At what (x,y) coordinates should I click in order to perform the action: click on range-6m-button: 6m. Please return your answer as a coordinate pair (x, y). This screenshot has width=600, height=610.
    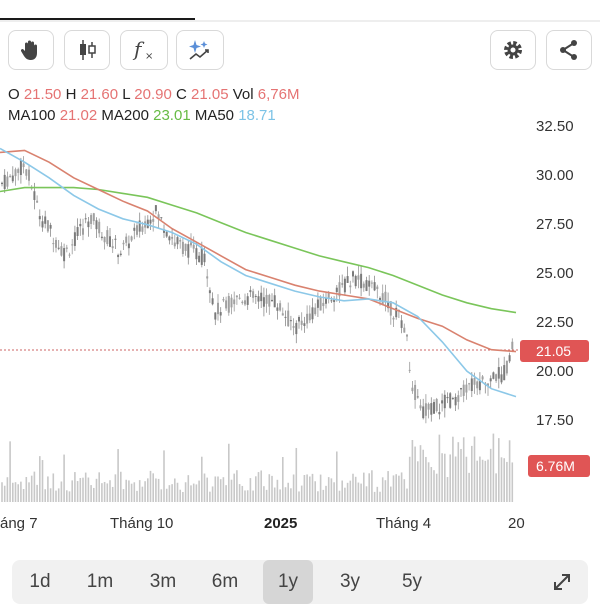
    Looking at the image, I should click on (225, 581).